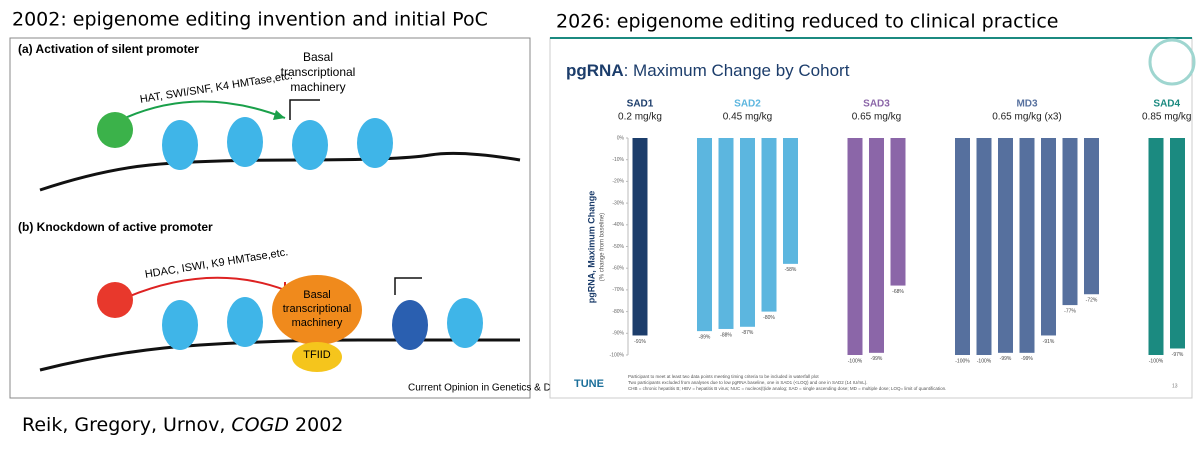  I want to click on y-tick-label: 0%, so click(621, 138).